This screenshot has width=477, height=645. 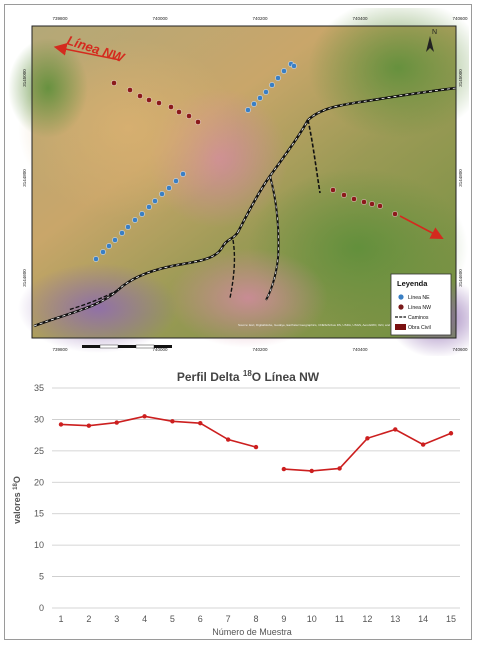 I want to click on y-tick-label: 25, so click(x=39, y=451).